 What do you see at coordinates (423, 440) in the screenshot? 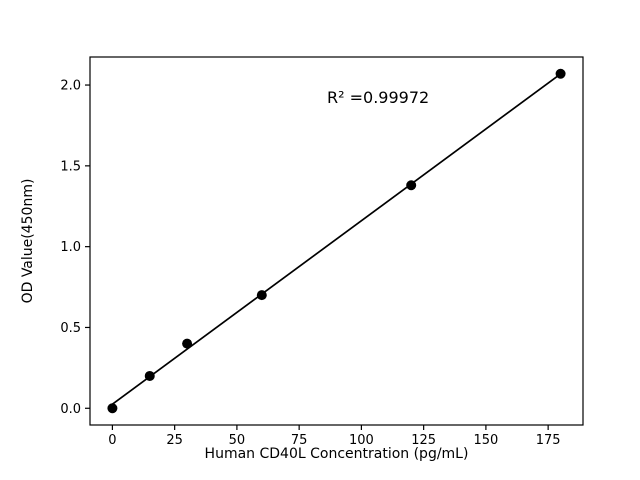
I see `x-tick-label: 125` at bounding box center [423, 440].